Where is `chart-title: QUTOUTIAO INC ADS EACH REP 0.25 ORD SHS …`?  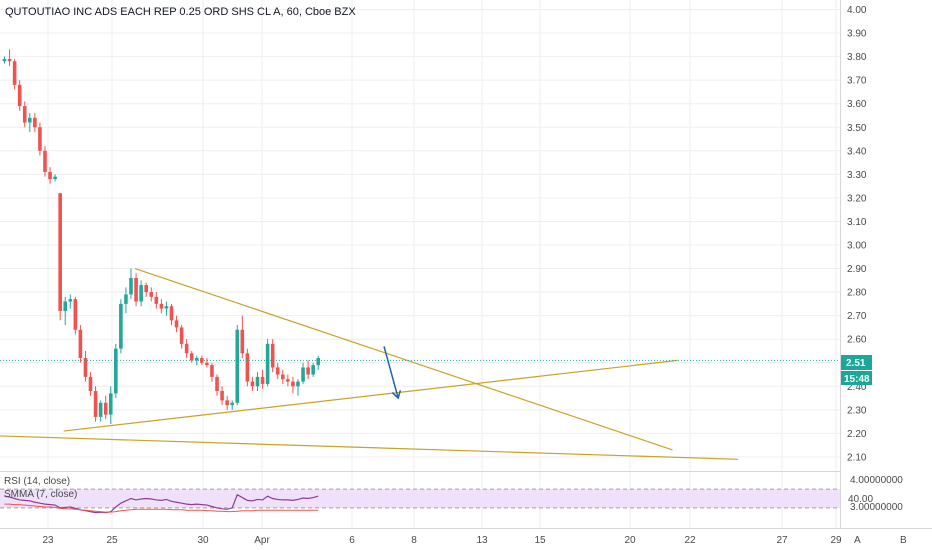 chart-title: QUTOUTIAO INC ADS EACH REP 0.25 ORD SHS … is located at coordinates (180, 12).